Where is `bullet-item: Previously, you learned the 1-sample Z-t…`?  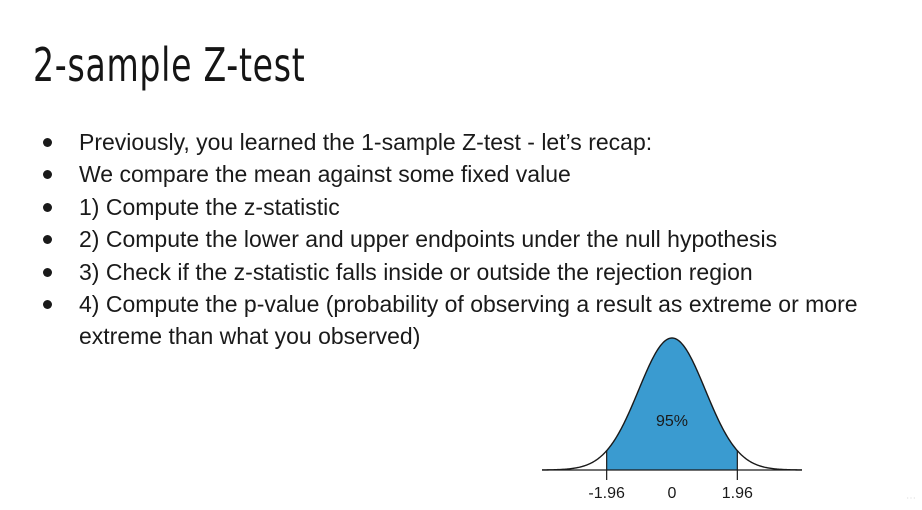
bullet-item: Previously, you learned the 1-sample Z-t… is located at coordinates (470, 142).